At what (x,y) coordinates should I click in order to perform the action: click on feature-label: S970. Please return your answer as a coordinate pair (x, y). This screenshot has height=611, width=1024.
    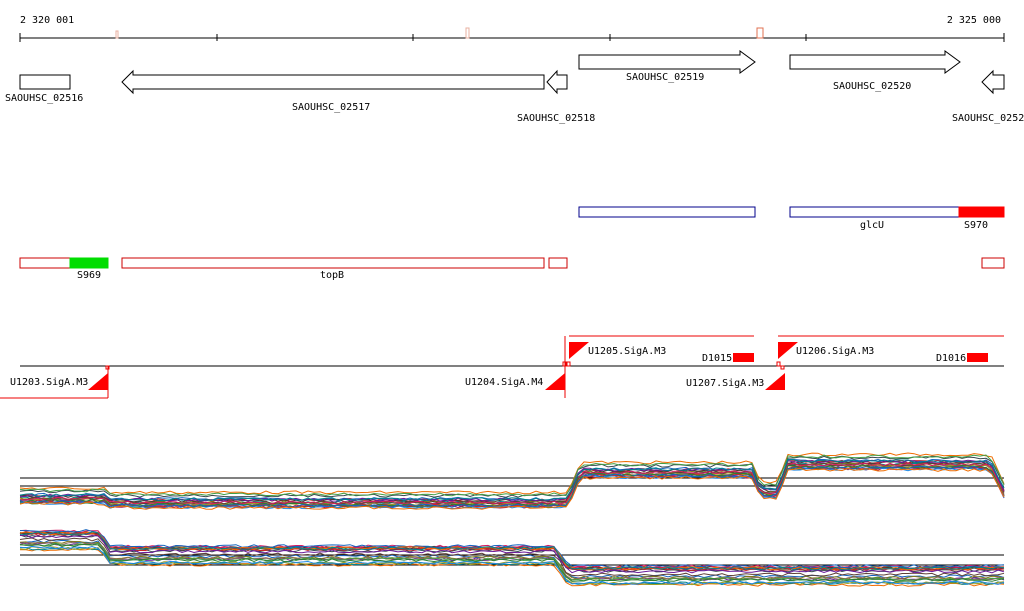
    Looking at the image, I should click on (976, 225).